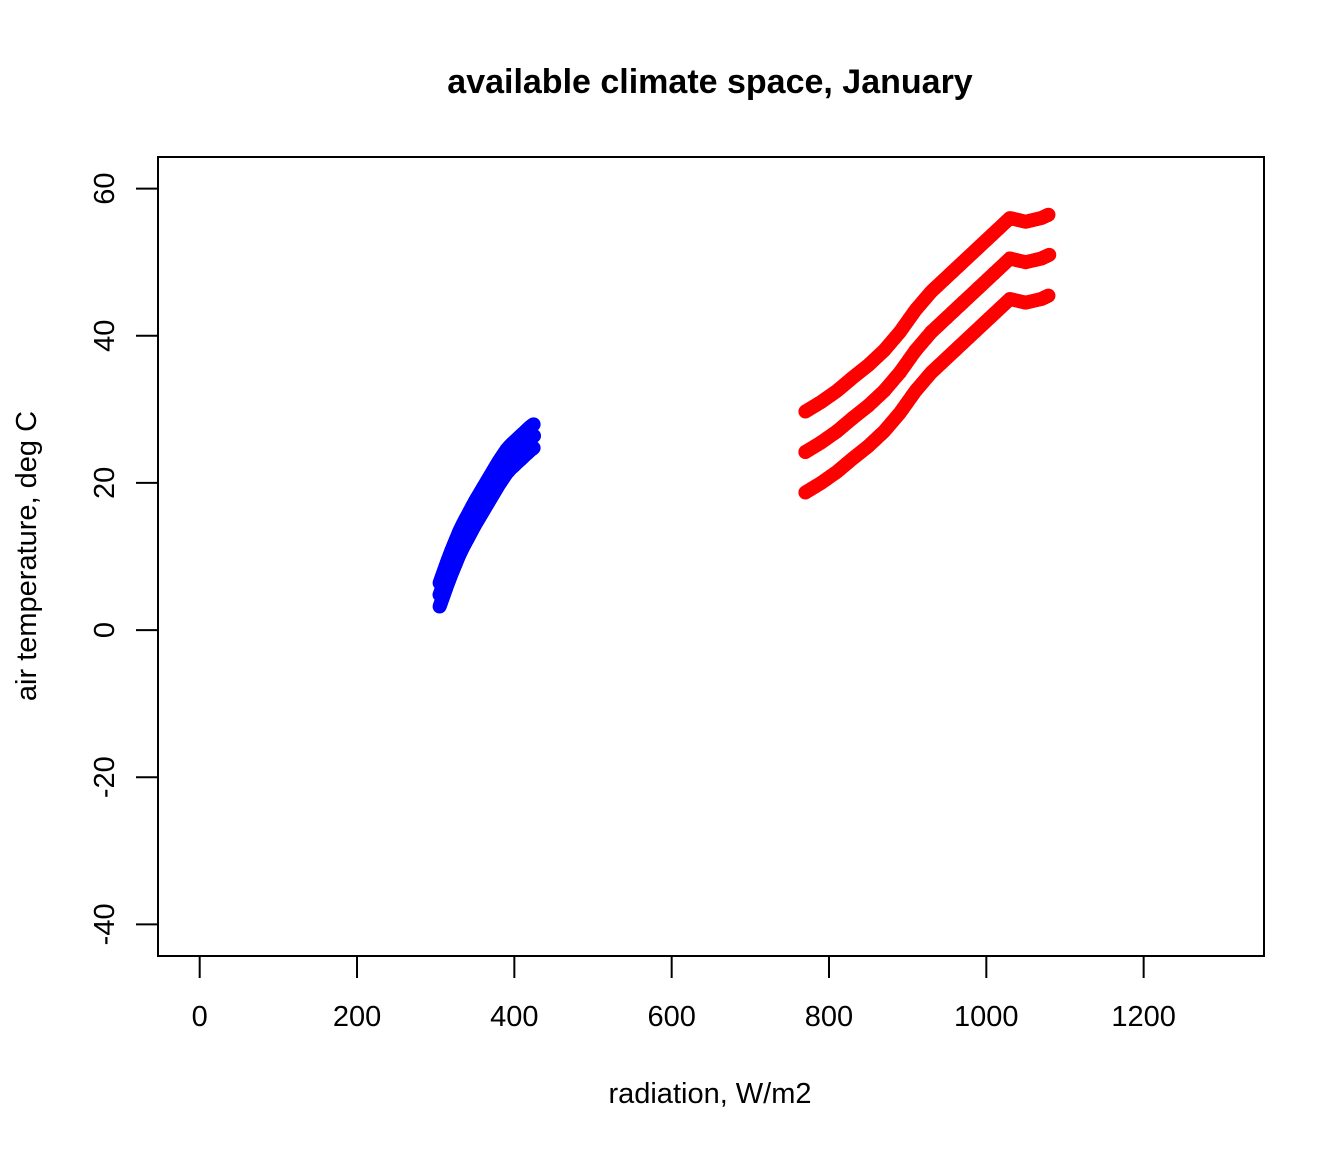 This screenshot has height=1152, width=1344. What do you see at coordinates (27, 556) in the screenshot?
I see `y-axis-label: air temperature, deg C` at bounding box center [27, 556].